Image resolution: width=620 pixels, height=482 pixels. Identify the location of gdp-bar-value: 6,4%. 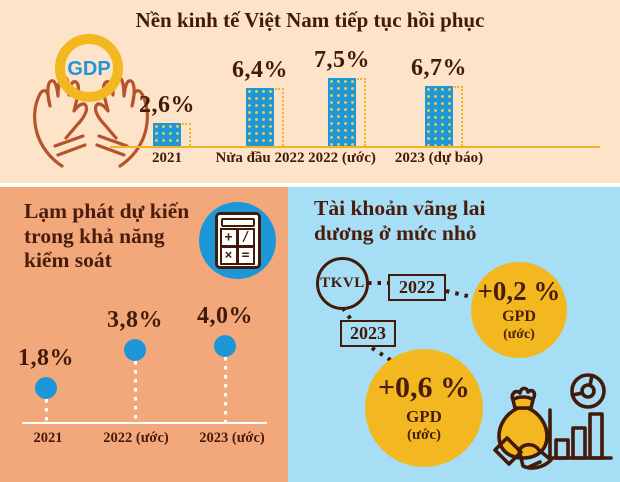
(260, 70).